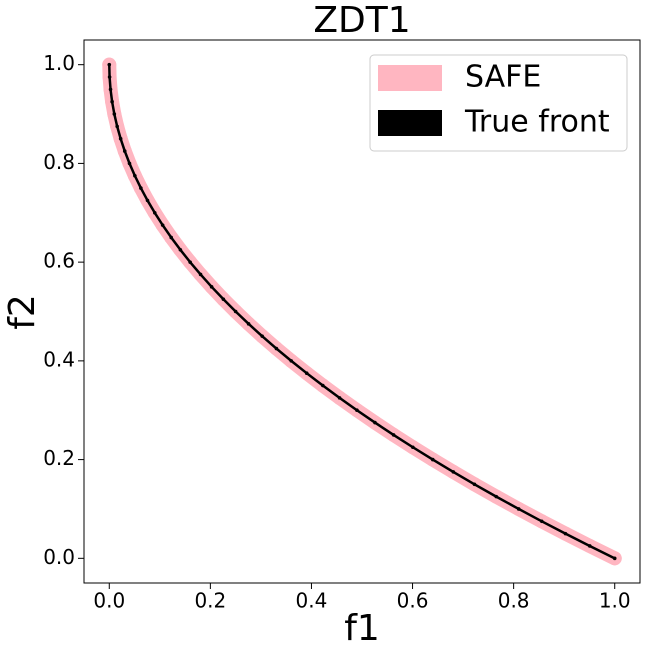 This screenshot has width=652, height=655. I want to click on x-tick-label: 0.4, so click(312, 601).